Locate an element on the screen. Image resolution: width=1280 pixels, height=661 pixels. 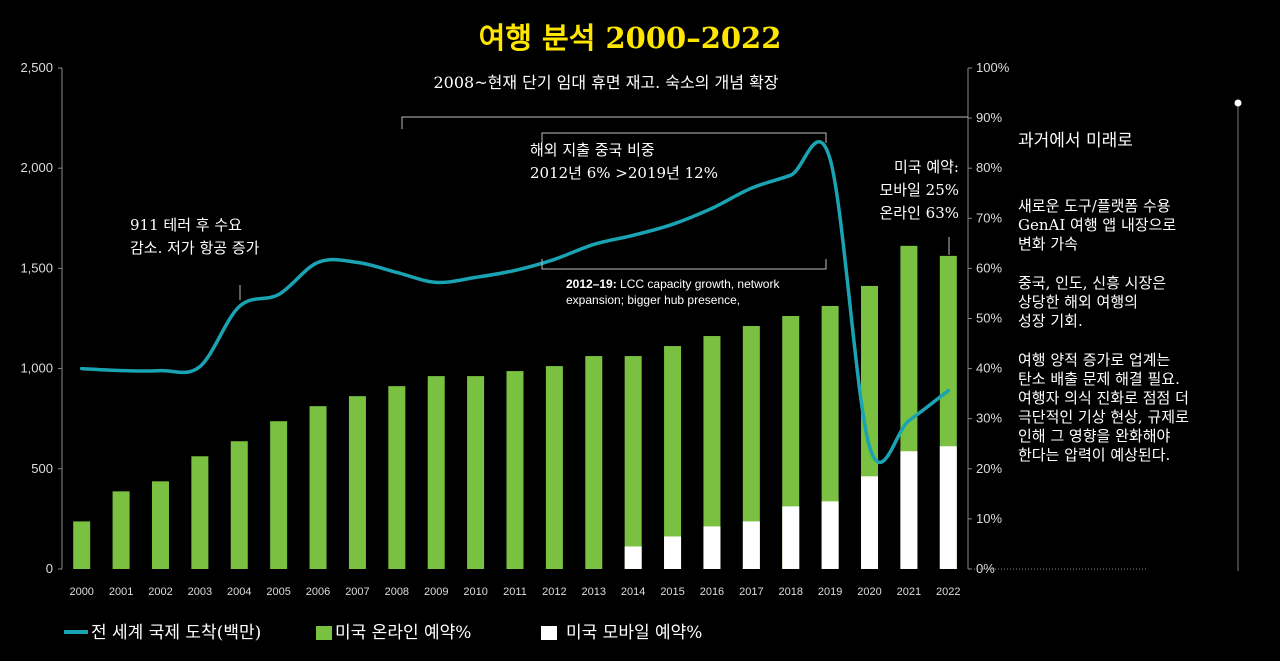
annotation-china-line2: 2012년 6% >2019년 12% is located at coordinates (624, 173).